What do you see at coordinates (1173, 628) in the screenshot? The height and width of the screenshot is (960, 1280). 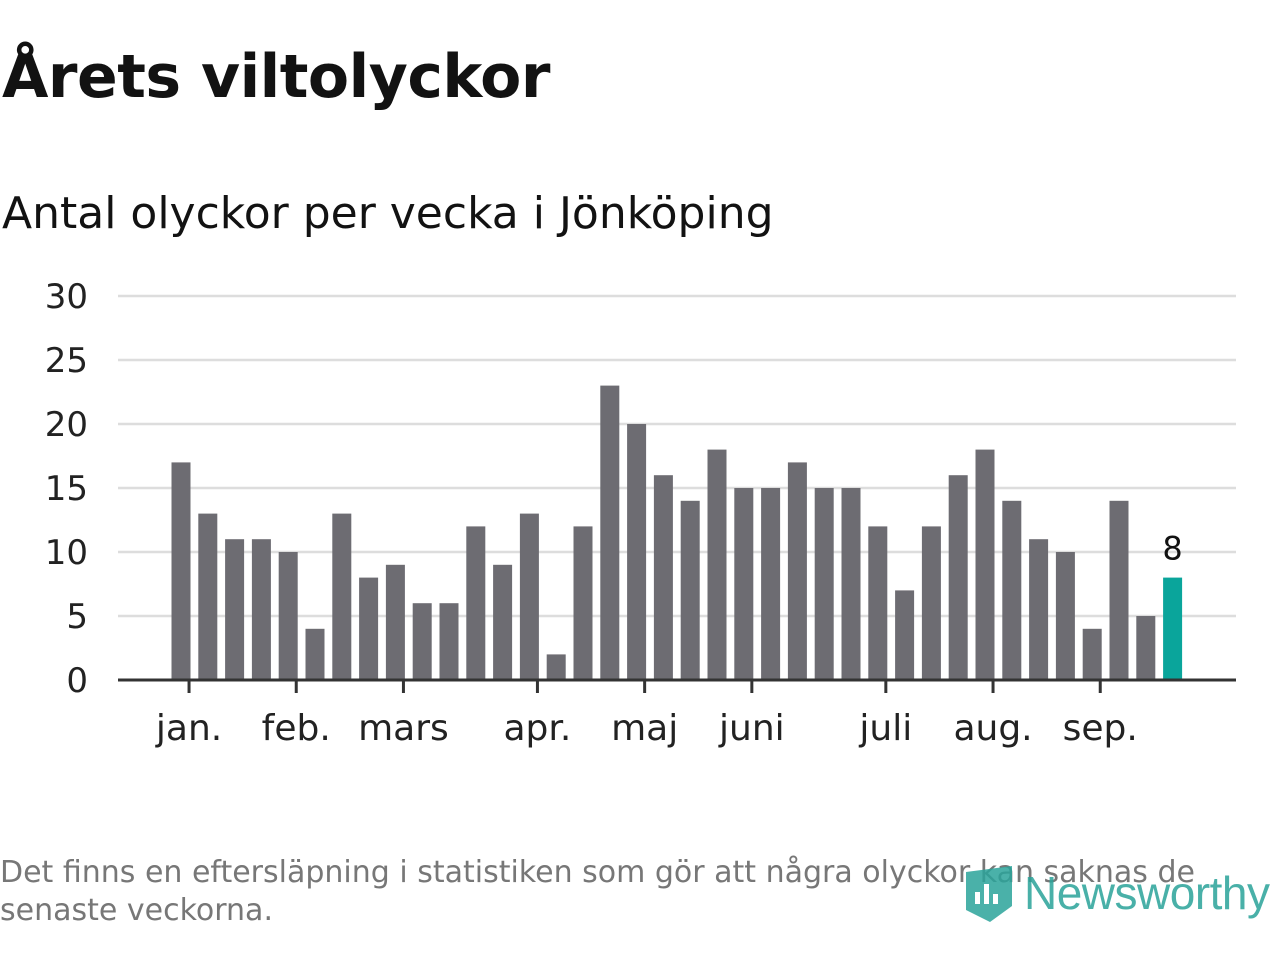 I see `bar-highlight` at bounding box center [1173, 628].